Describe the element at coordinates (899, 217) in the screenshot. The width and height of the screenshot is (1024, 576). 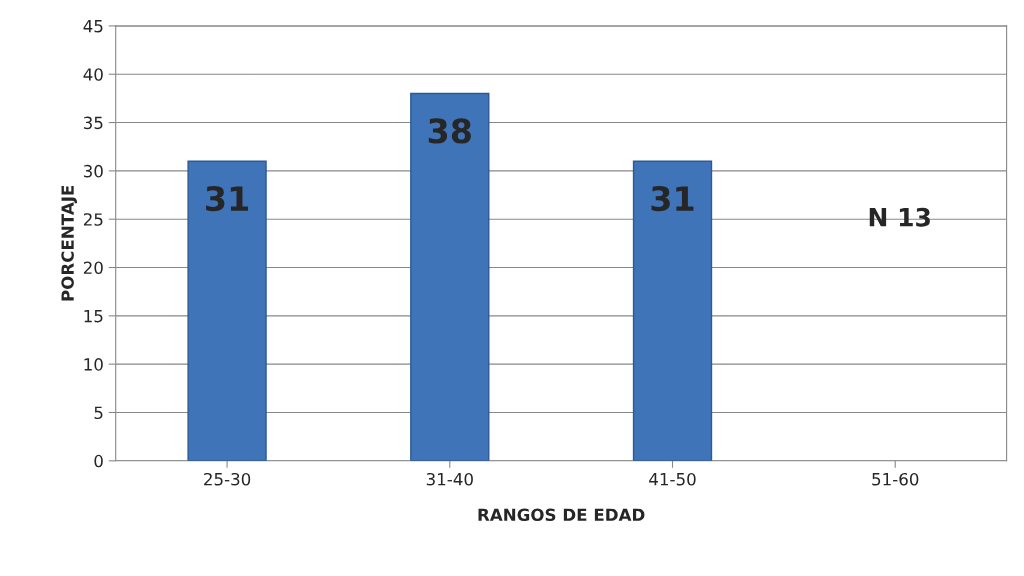
I see `annotation: N 13` at that location.